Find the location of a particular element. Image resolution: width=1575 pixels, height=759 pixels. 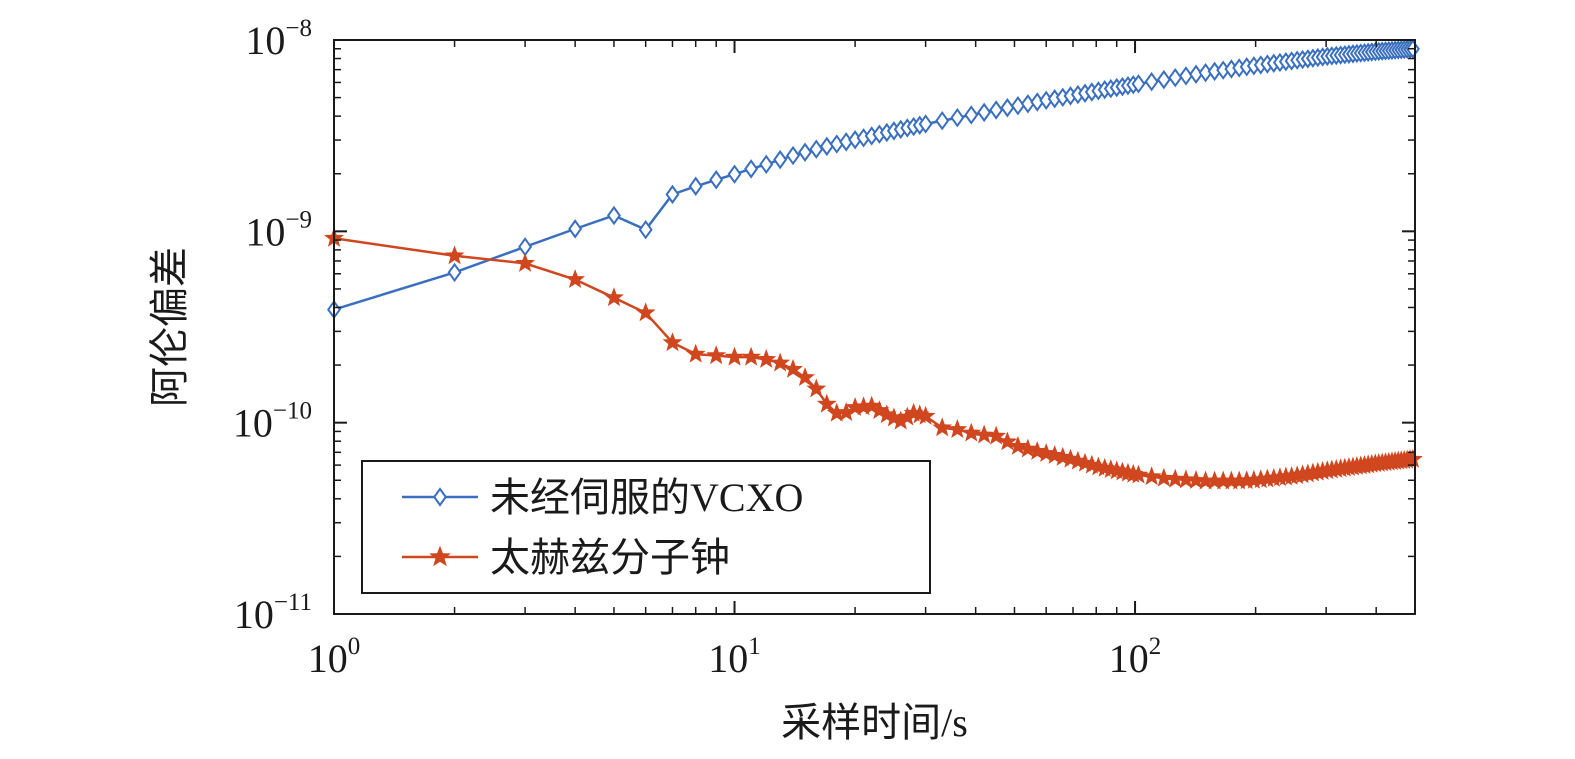

legend-box is located at coordinates (646, 527).